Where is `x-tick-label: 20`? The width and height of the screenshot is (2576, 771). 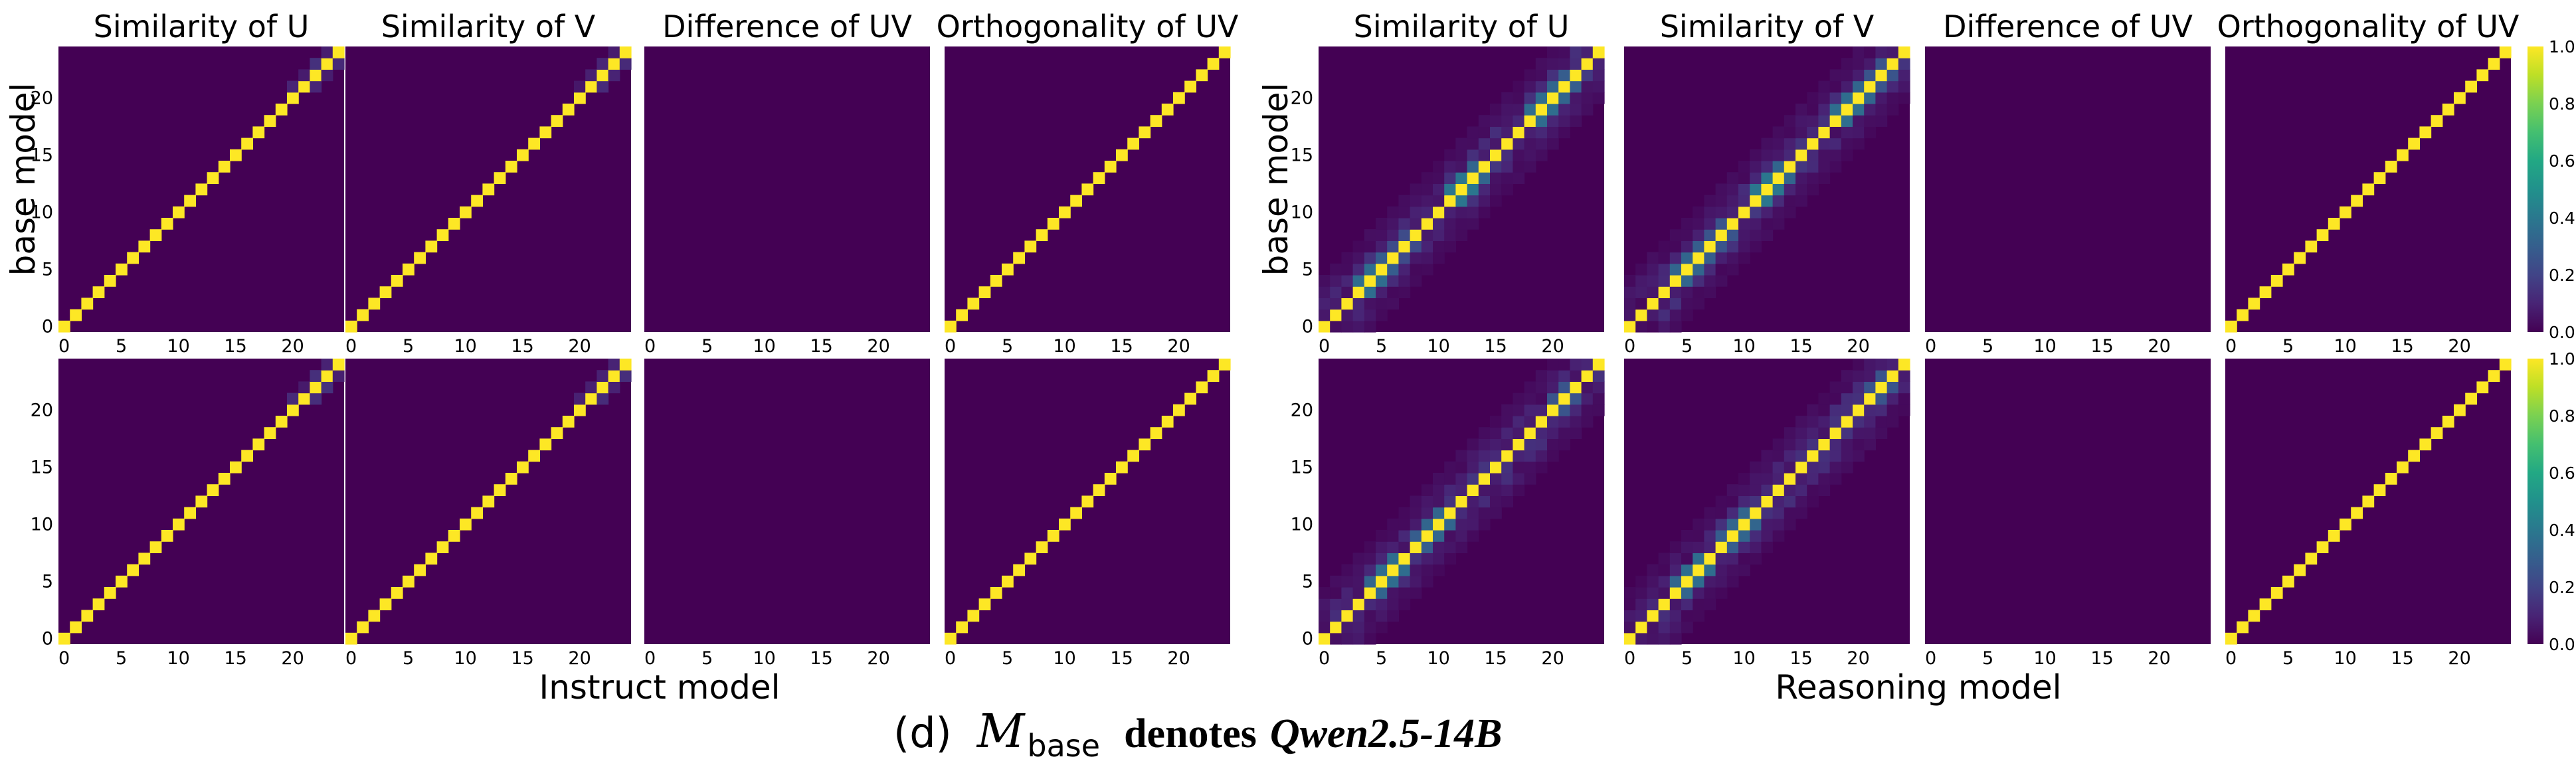 x-tick-label: 20 is located at coordinates (292, 346).